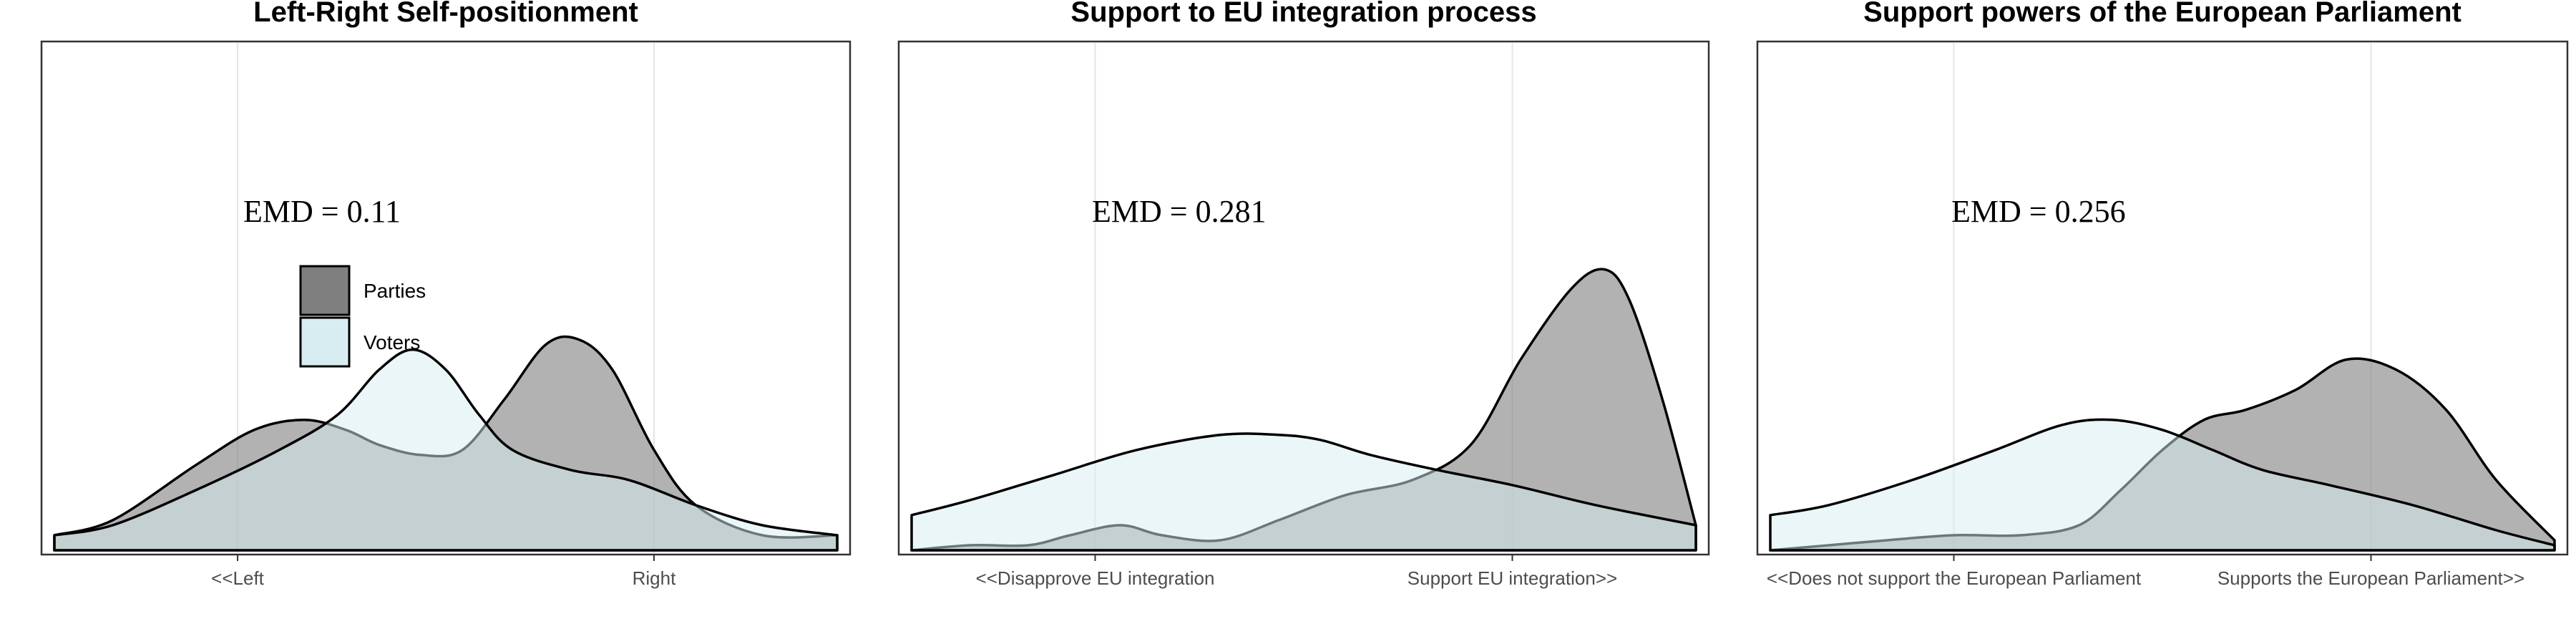  What do you see at coordinates (1512, 578) in the screenshot?
I see `x-tick-label: Support EU integration>>` at bounding box center [1512, 578].